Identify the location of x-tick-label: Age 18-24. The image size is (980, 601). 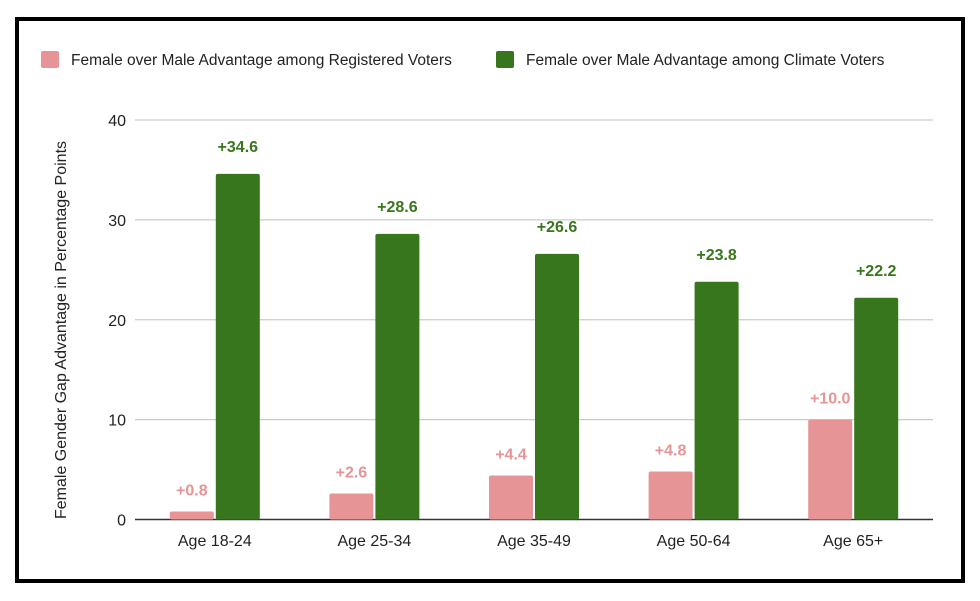
(215, 541).